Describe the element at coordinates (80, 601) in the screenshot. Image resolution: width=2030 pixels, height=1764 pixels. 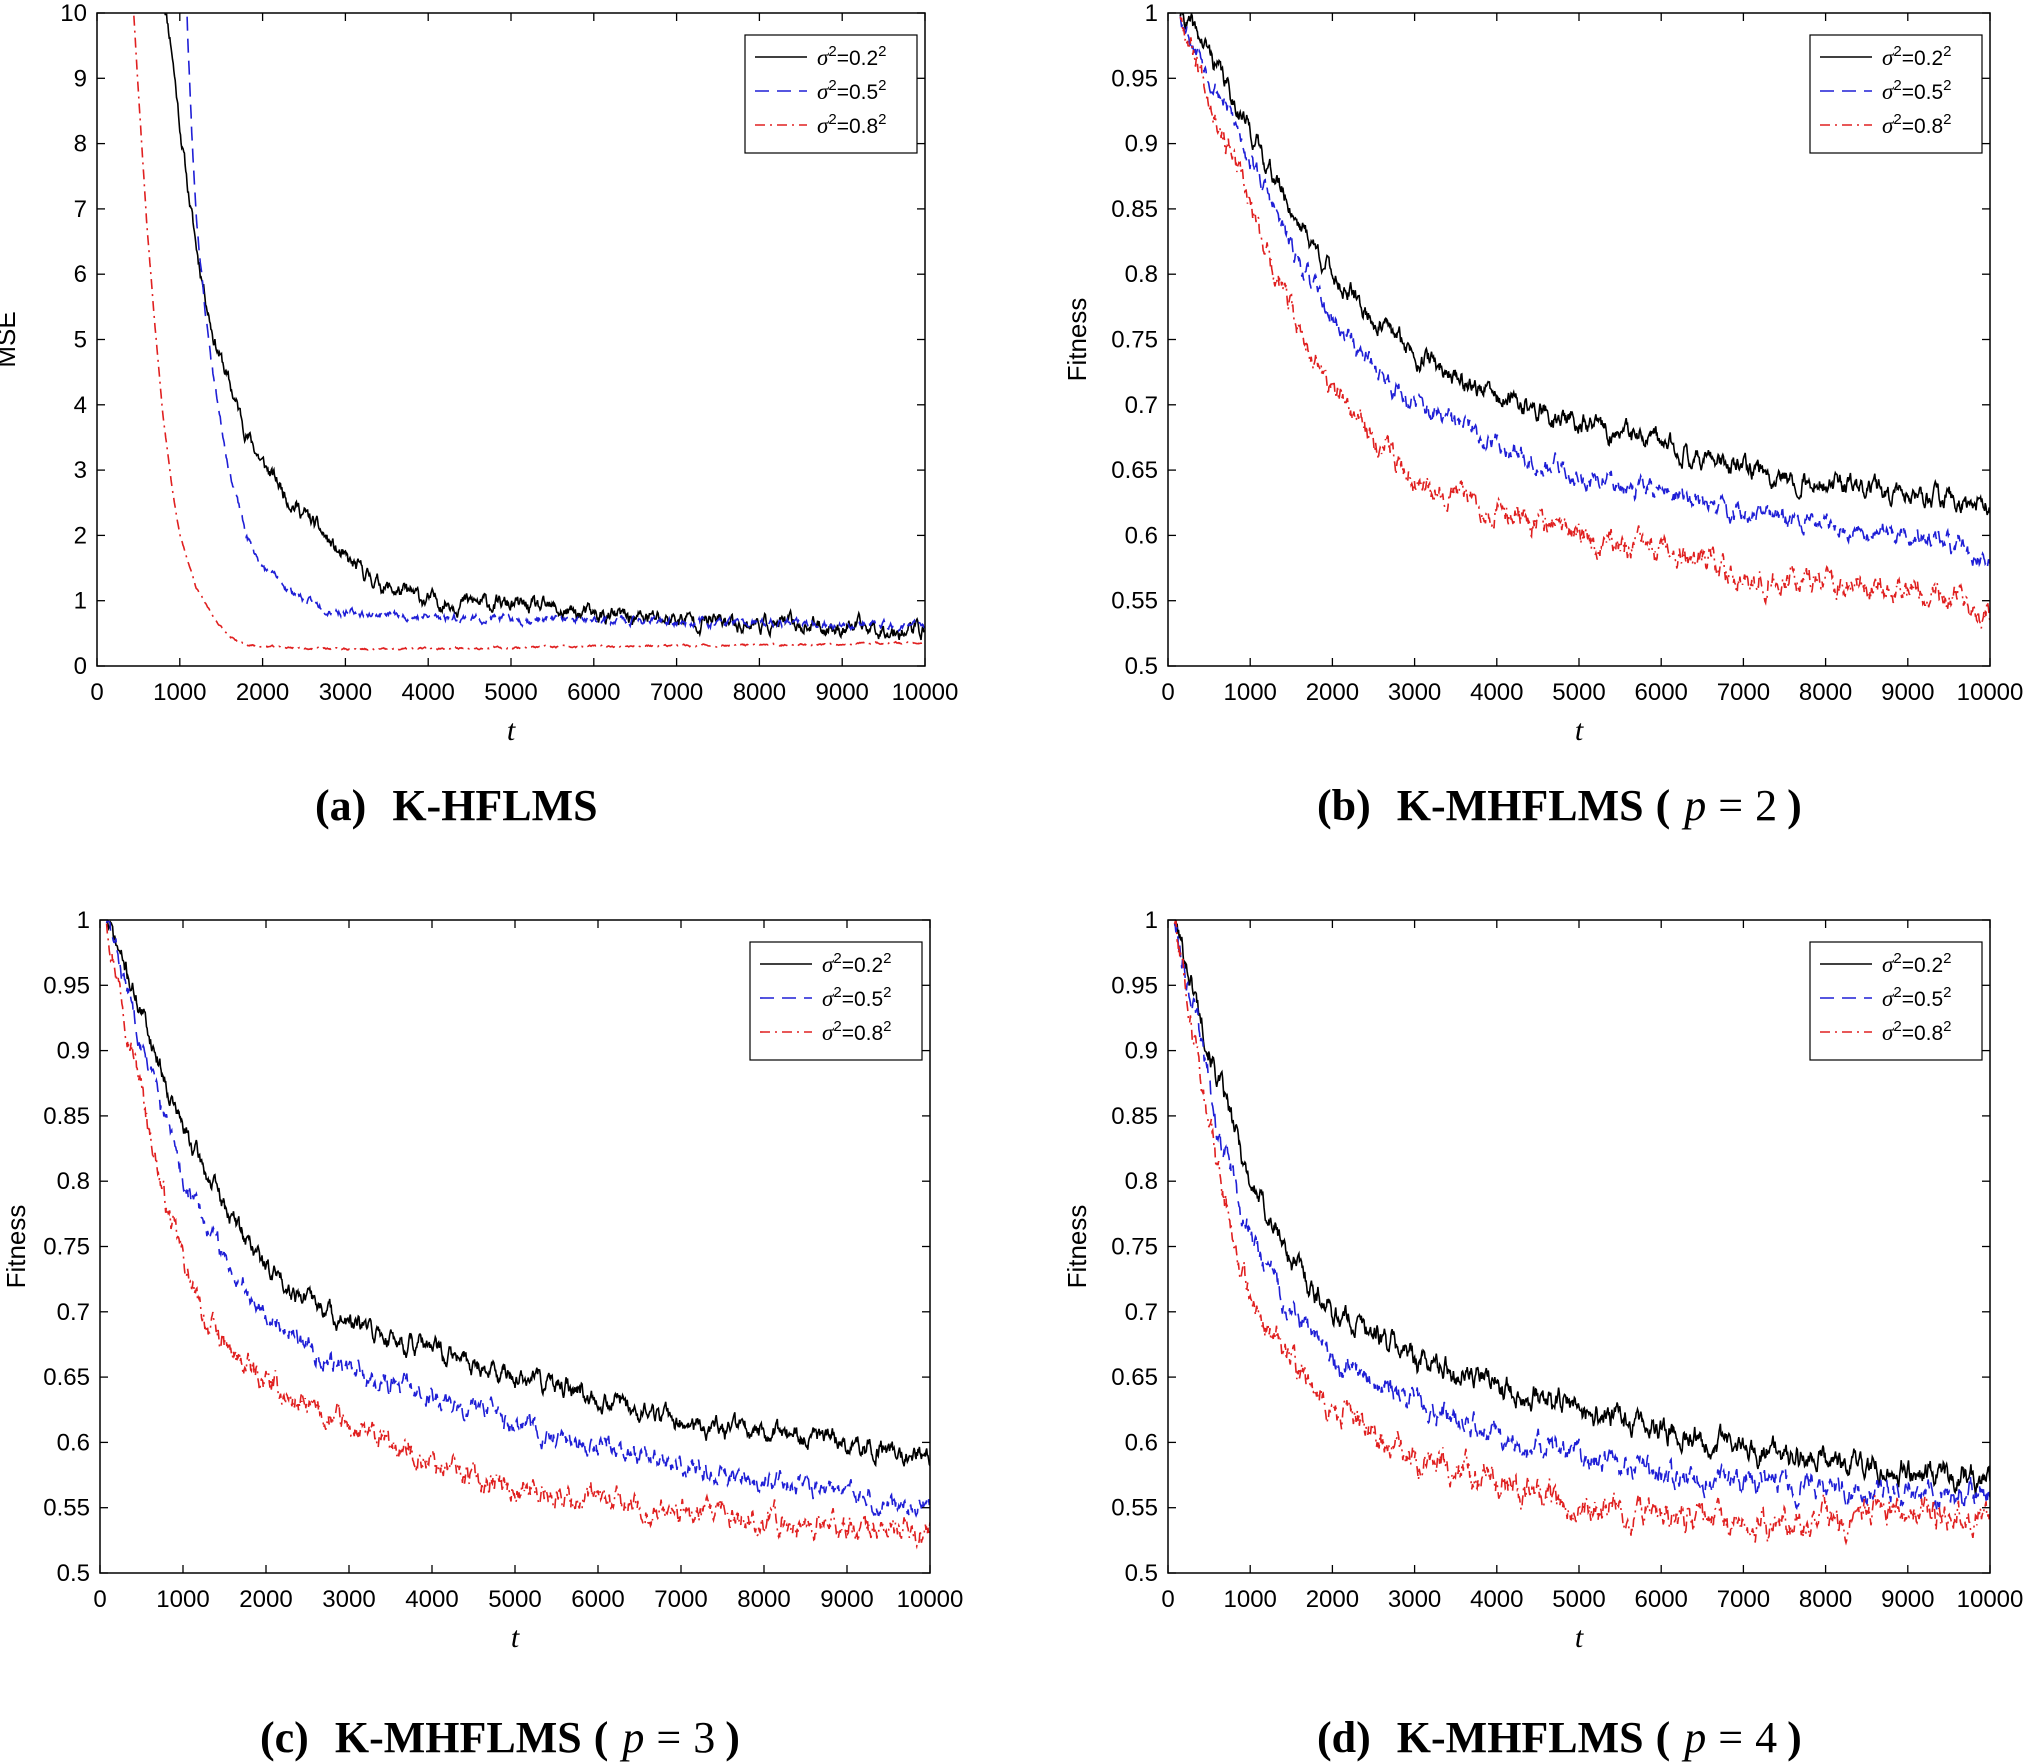
I see `y-tick-label: 1` at that location.